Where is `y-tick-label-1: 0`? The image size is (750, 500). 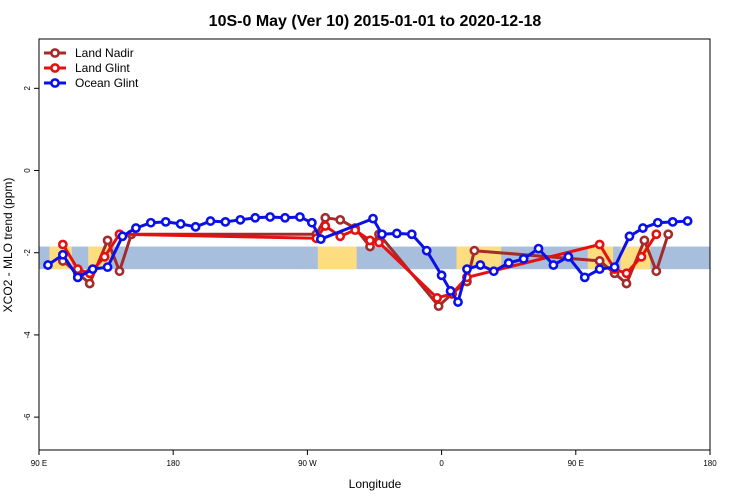
y-tick-label-1: 0 is located at coordinates (27, 170).